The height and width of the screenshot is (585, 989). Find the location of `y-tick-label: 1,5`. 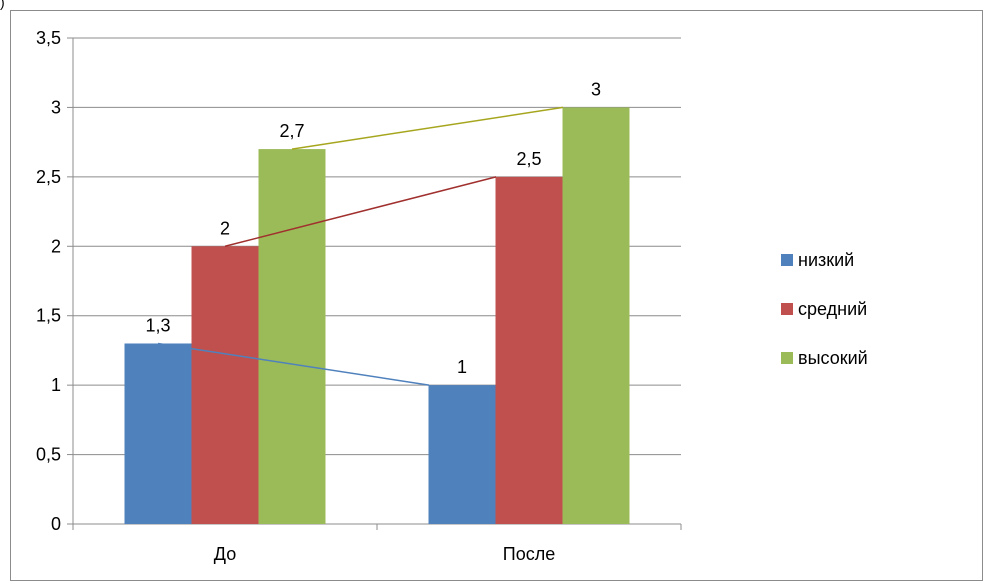

y-tick-label: 1,5 is located at coordinates (48, 316).